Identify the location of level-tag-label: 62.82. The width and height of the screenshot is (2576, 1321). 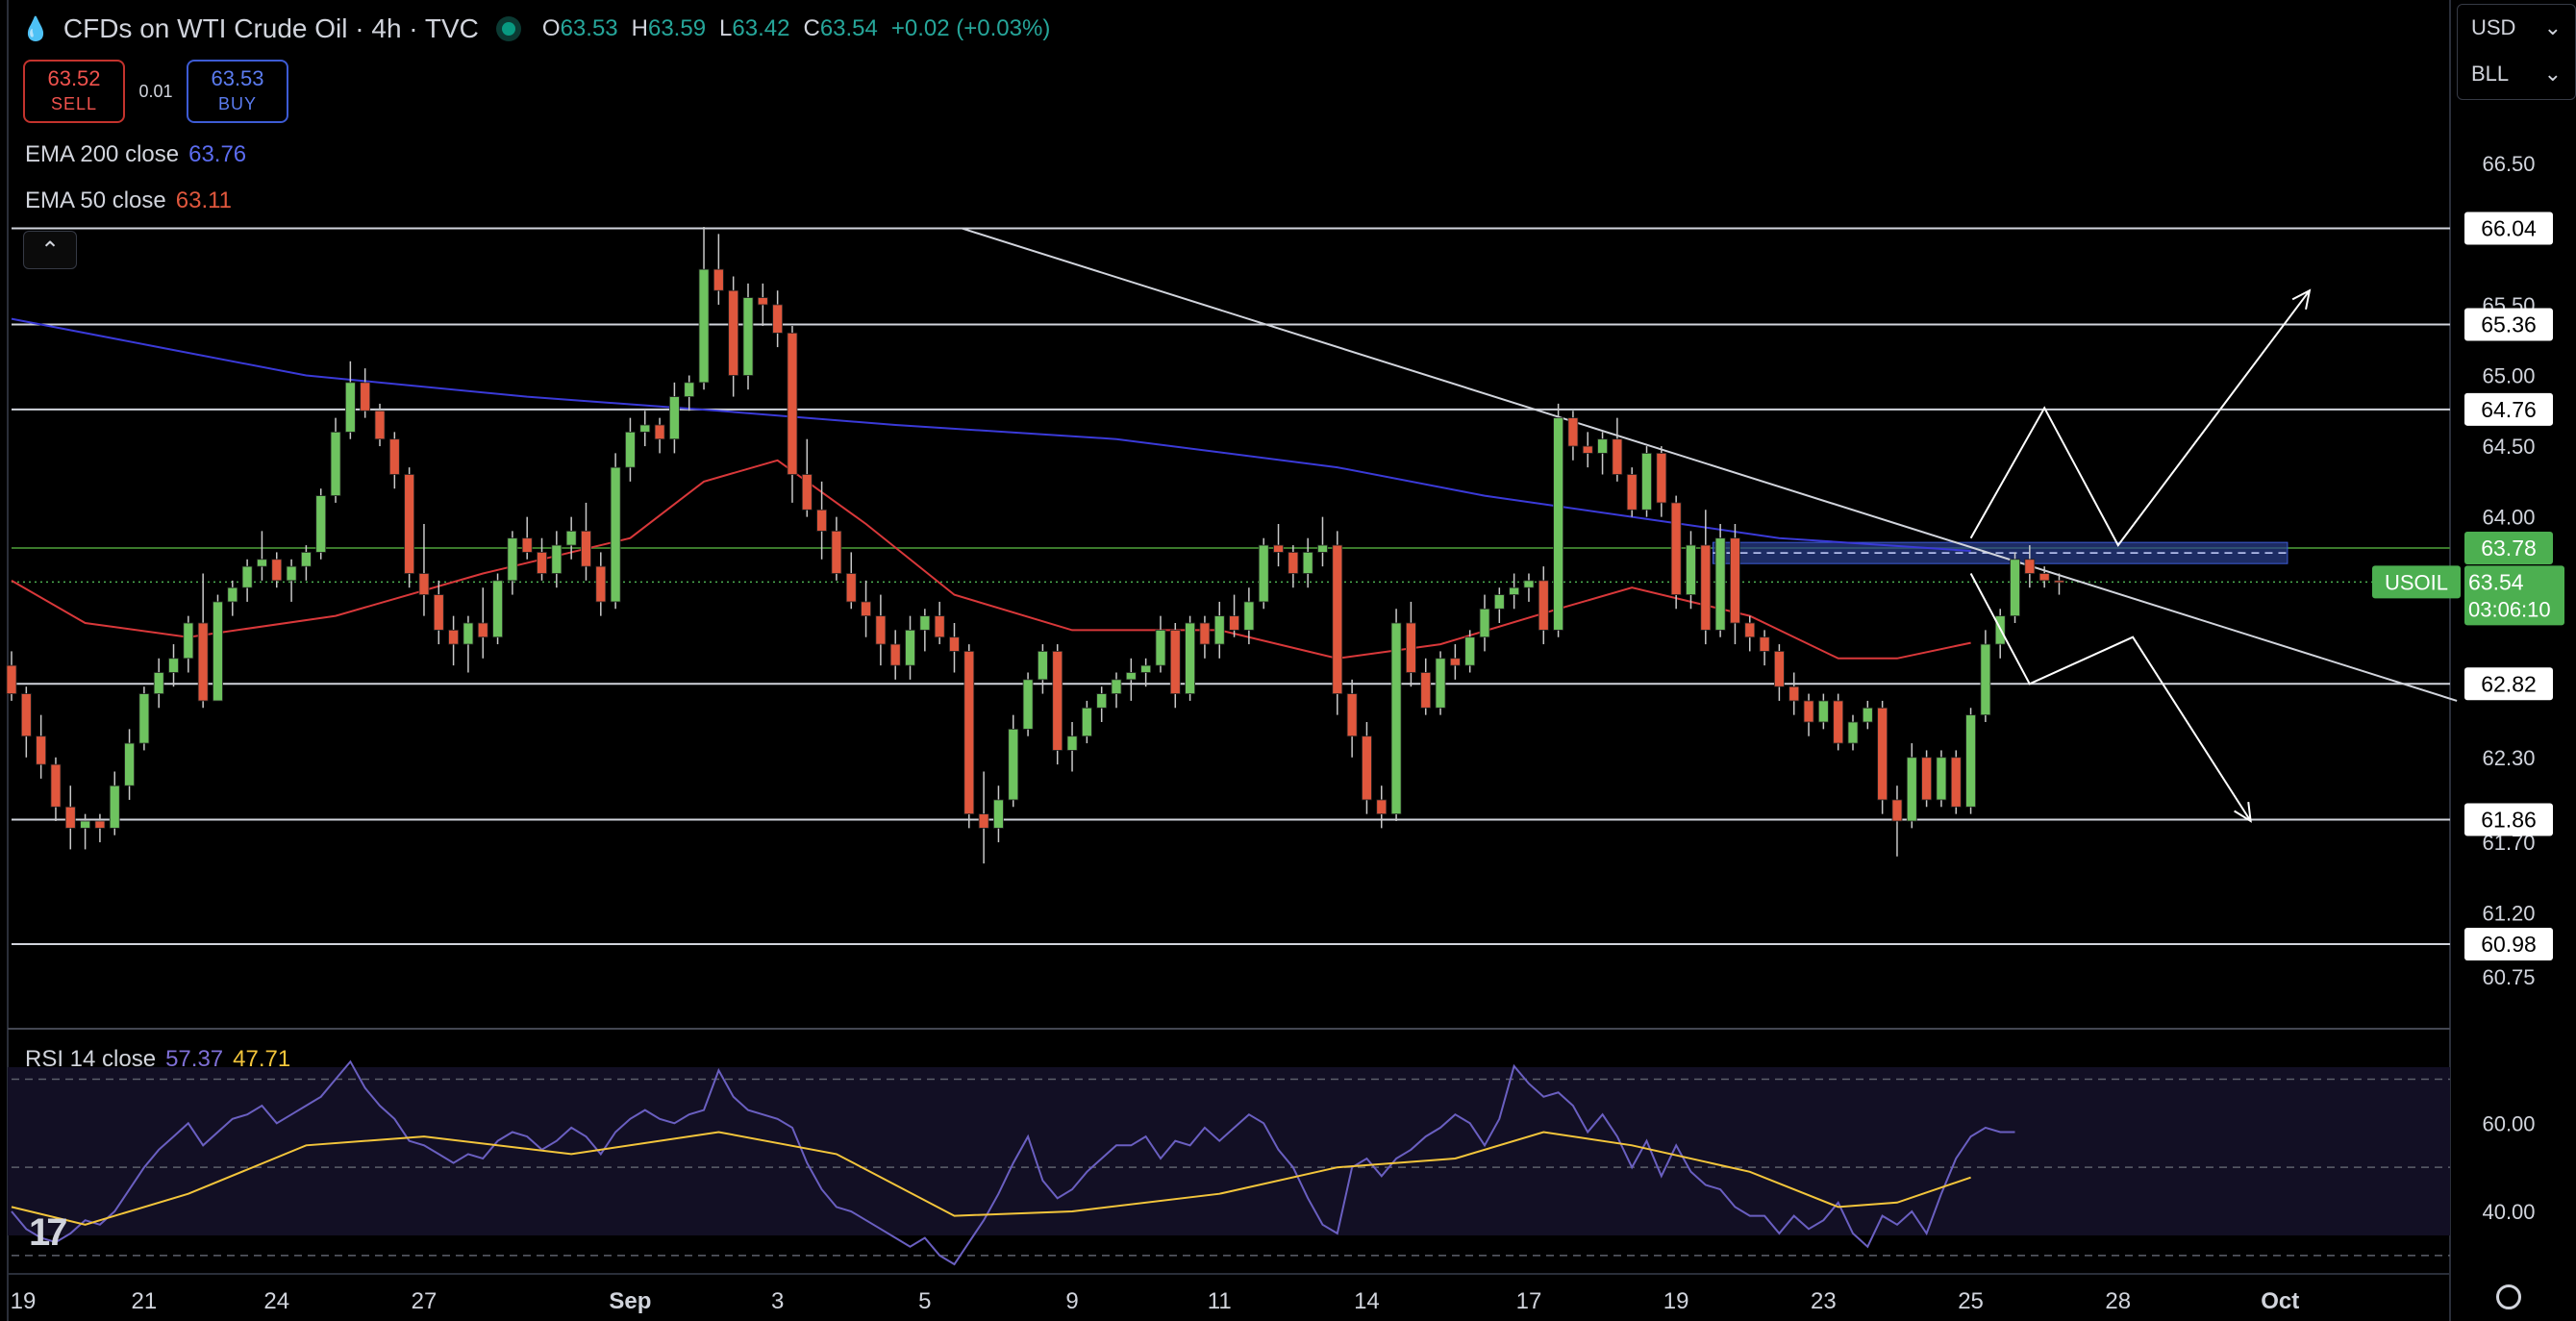
(2509, 684).